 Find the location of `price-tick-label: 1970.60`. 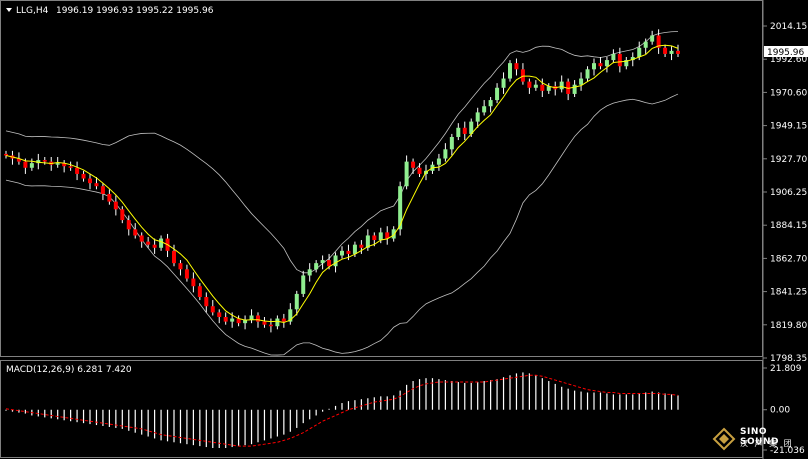

price-tick-label: 1970.60 is located at coordinates (788, 93).